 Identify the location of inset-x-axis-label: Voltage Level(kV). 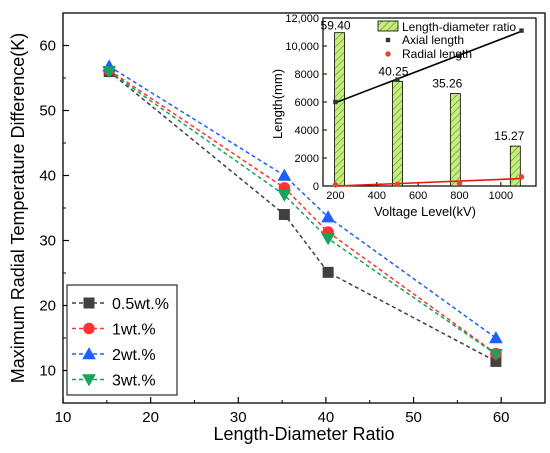
(425, 211).